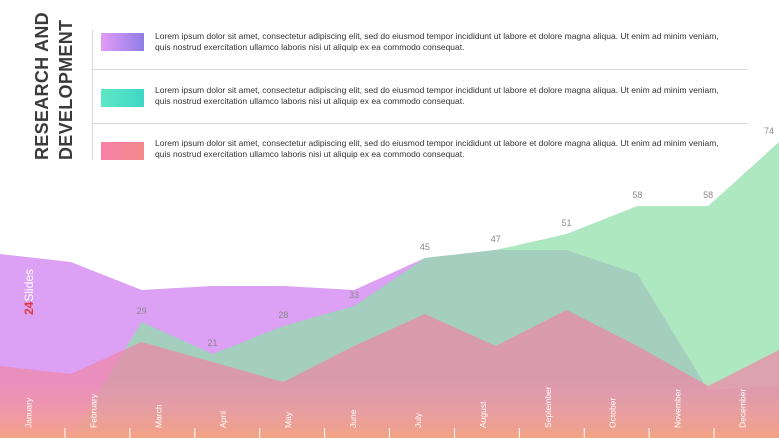 This screenshot has width=779, height=438. Describe the element at coordinates (93, 410) in the screenshot. I see `month-label-february: February` at that location.